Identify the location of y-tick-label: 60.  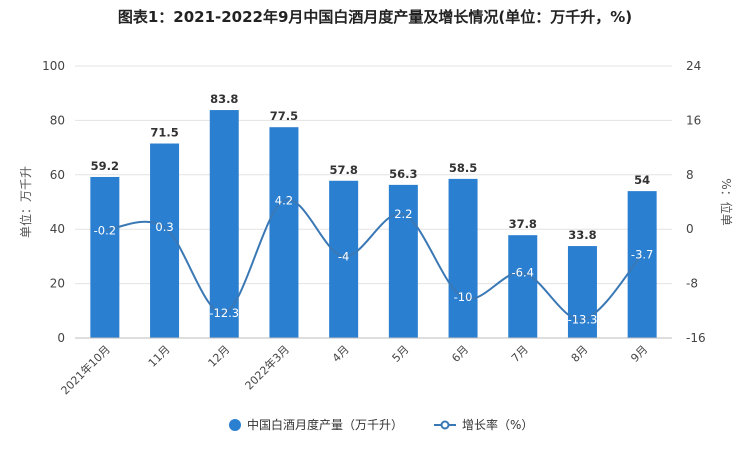
(57, 175).